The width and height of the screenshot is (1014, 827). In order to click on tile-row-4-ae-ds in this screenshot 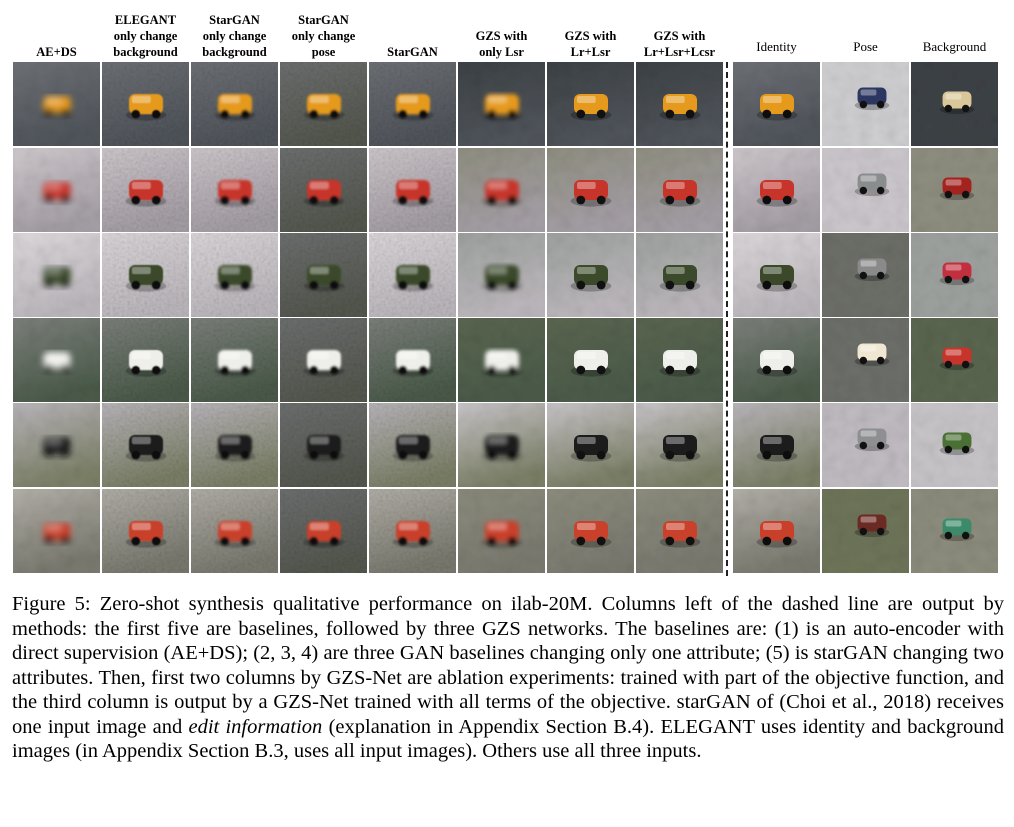, I will do `click(56, 360)`.